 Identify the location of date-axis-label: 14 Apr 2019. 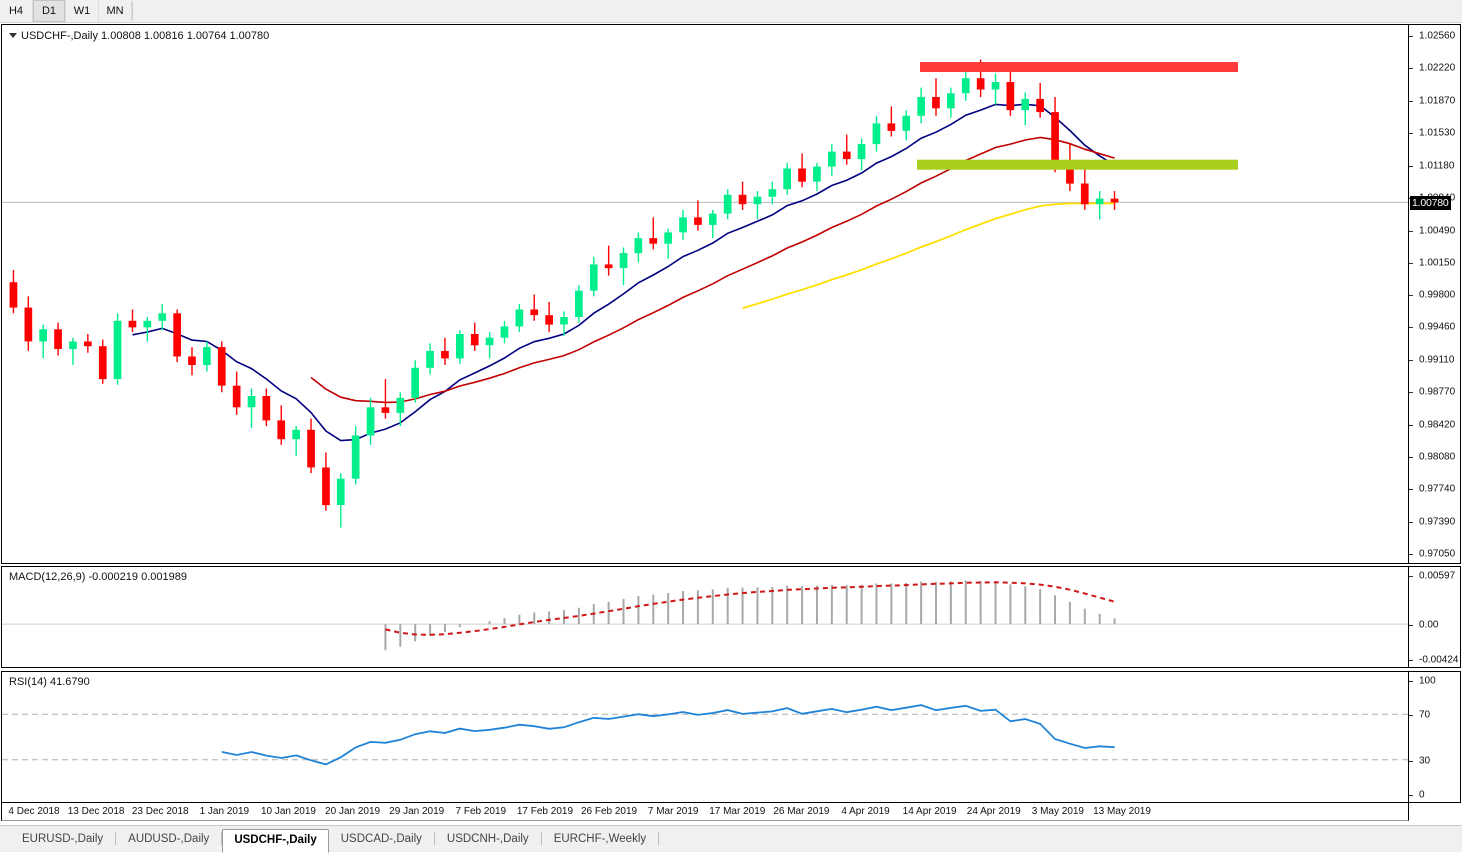
(929, 811).